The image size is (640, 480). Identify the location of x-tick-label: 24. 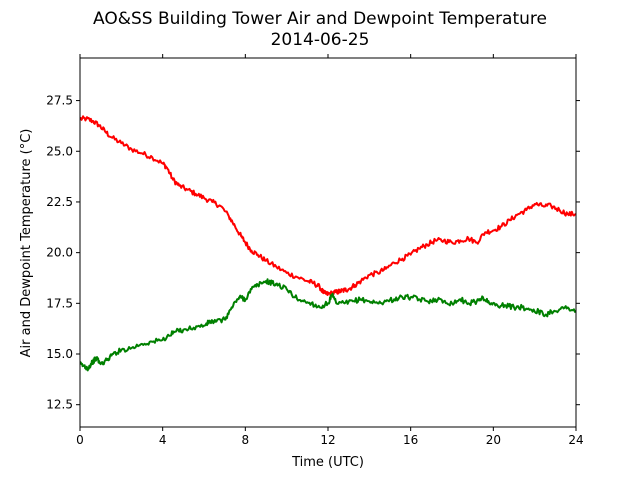
(575, 440).